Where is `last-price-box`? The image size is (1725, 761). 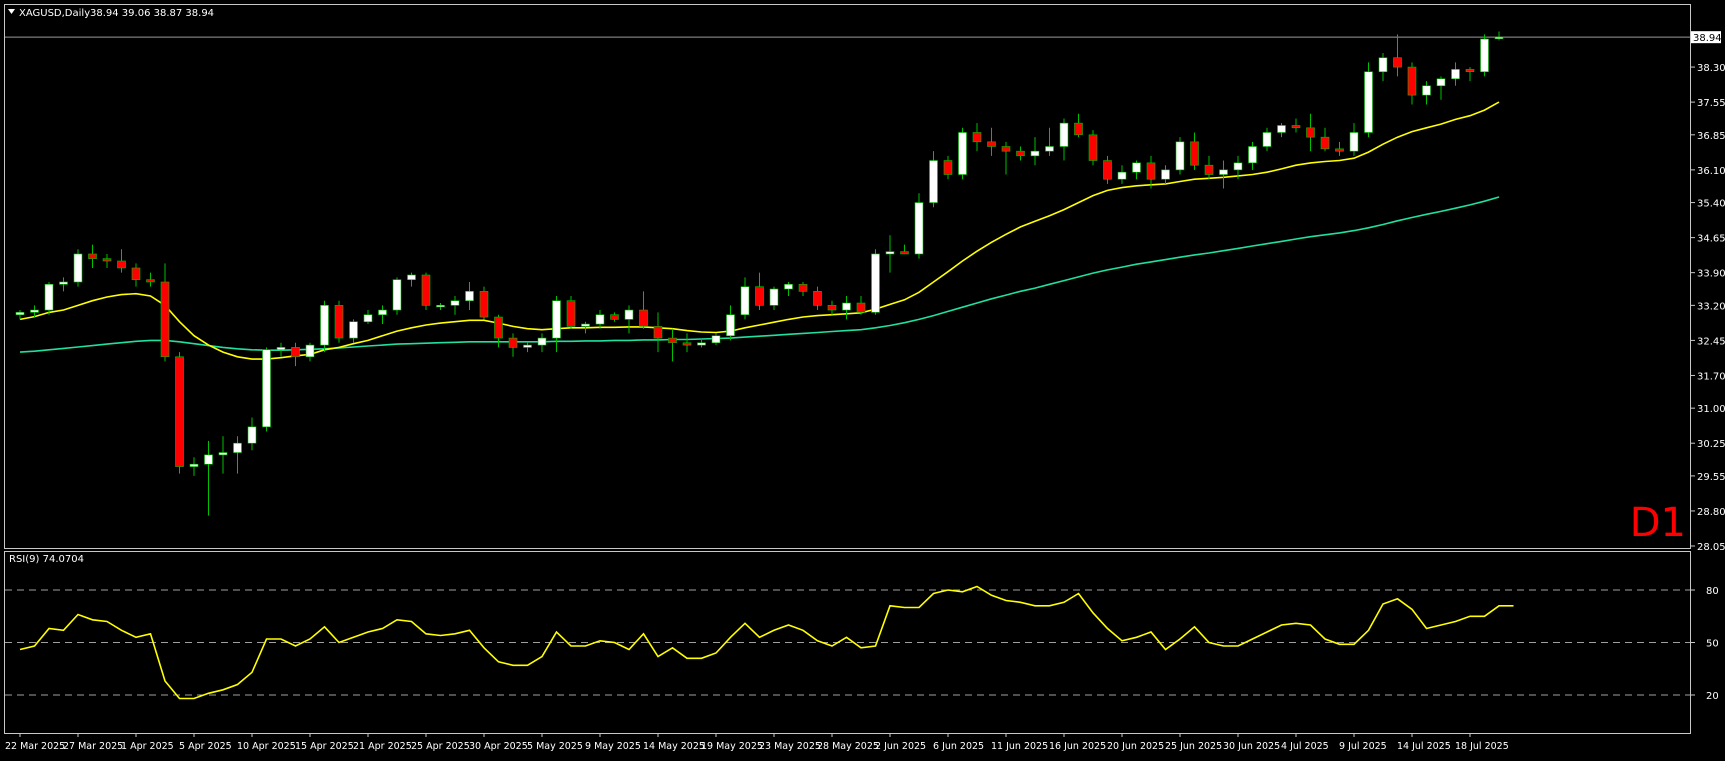 last-price-box is located at coordinates (1706, 37).